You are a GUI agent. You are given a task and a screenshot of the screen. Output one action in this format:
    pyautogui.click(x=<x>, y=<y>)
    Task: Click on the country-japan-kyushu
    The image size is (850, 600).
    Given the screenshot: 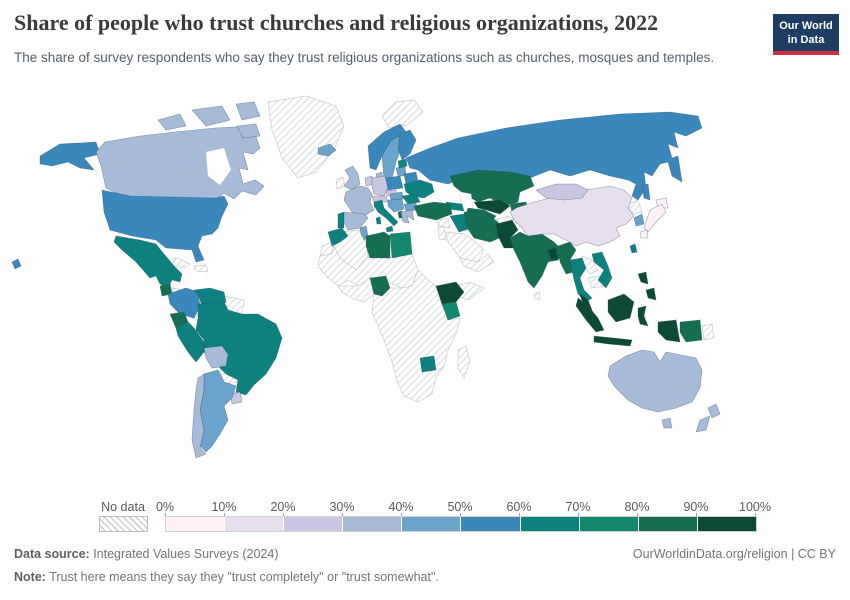 What is the action you would take?
    pyautogui.click(x=644, y=234)
    